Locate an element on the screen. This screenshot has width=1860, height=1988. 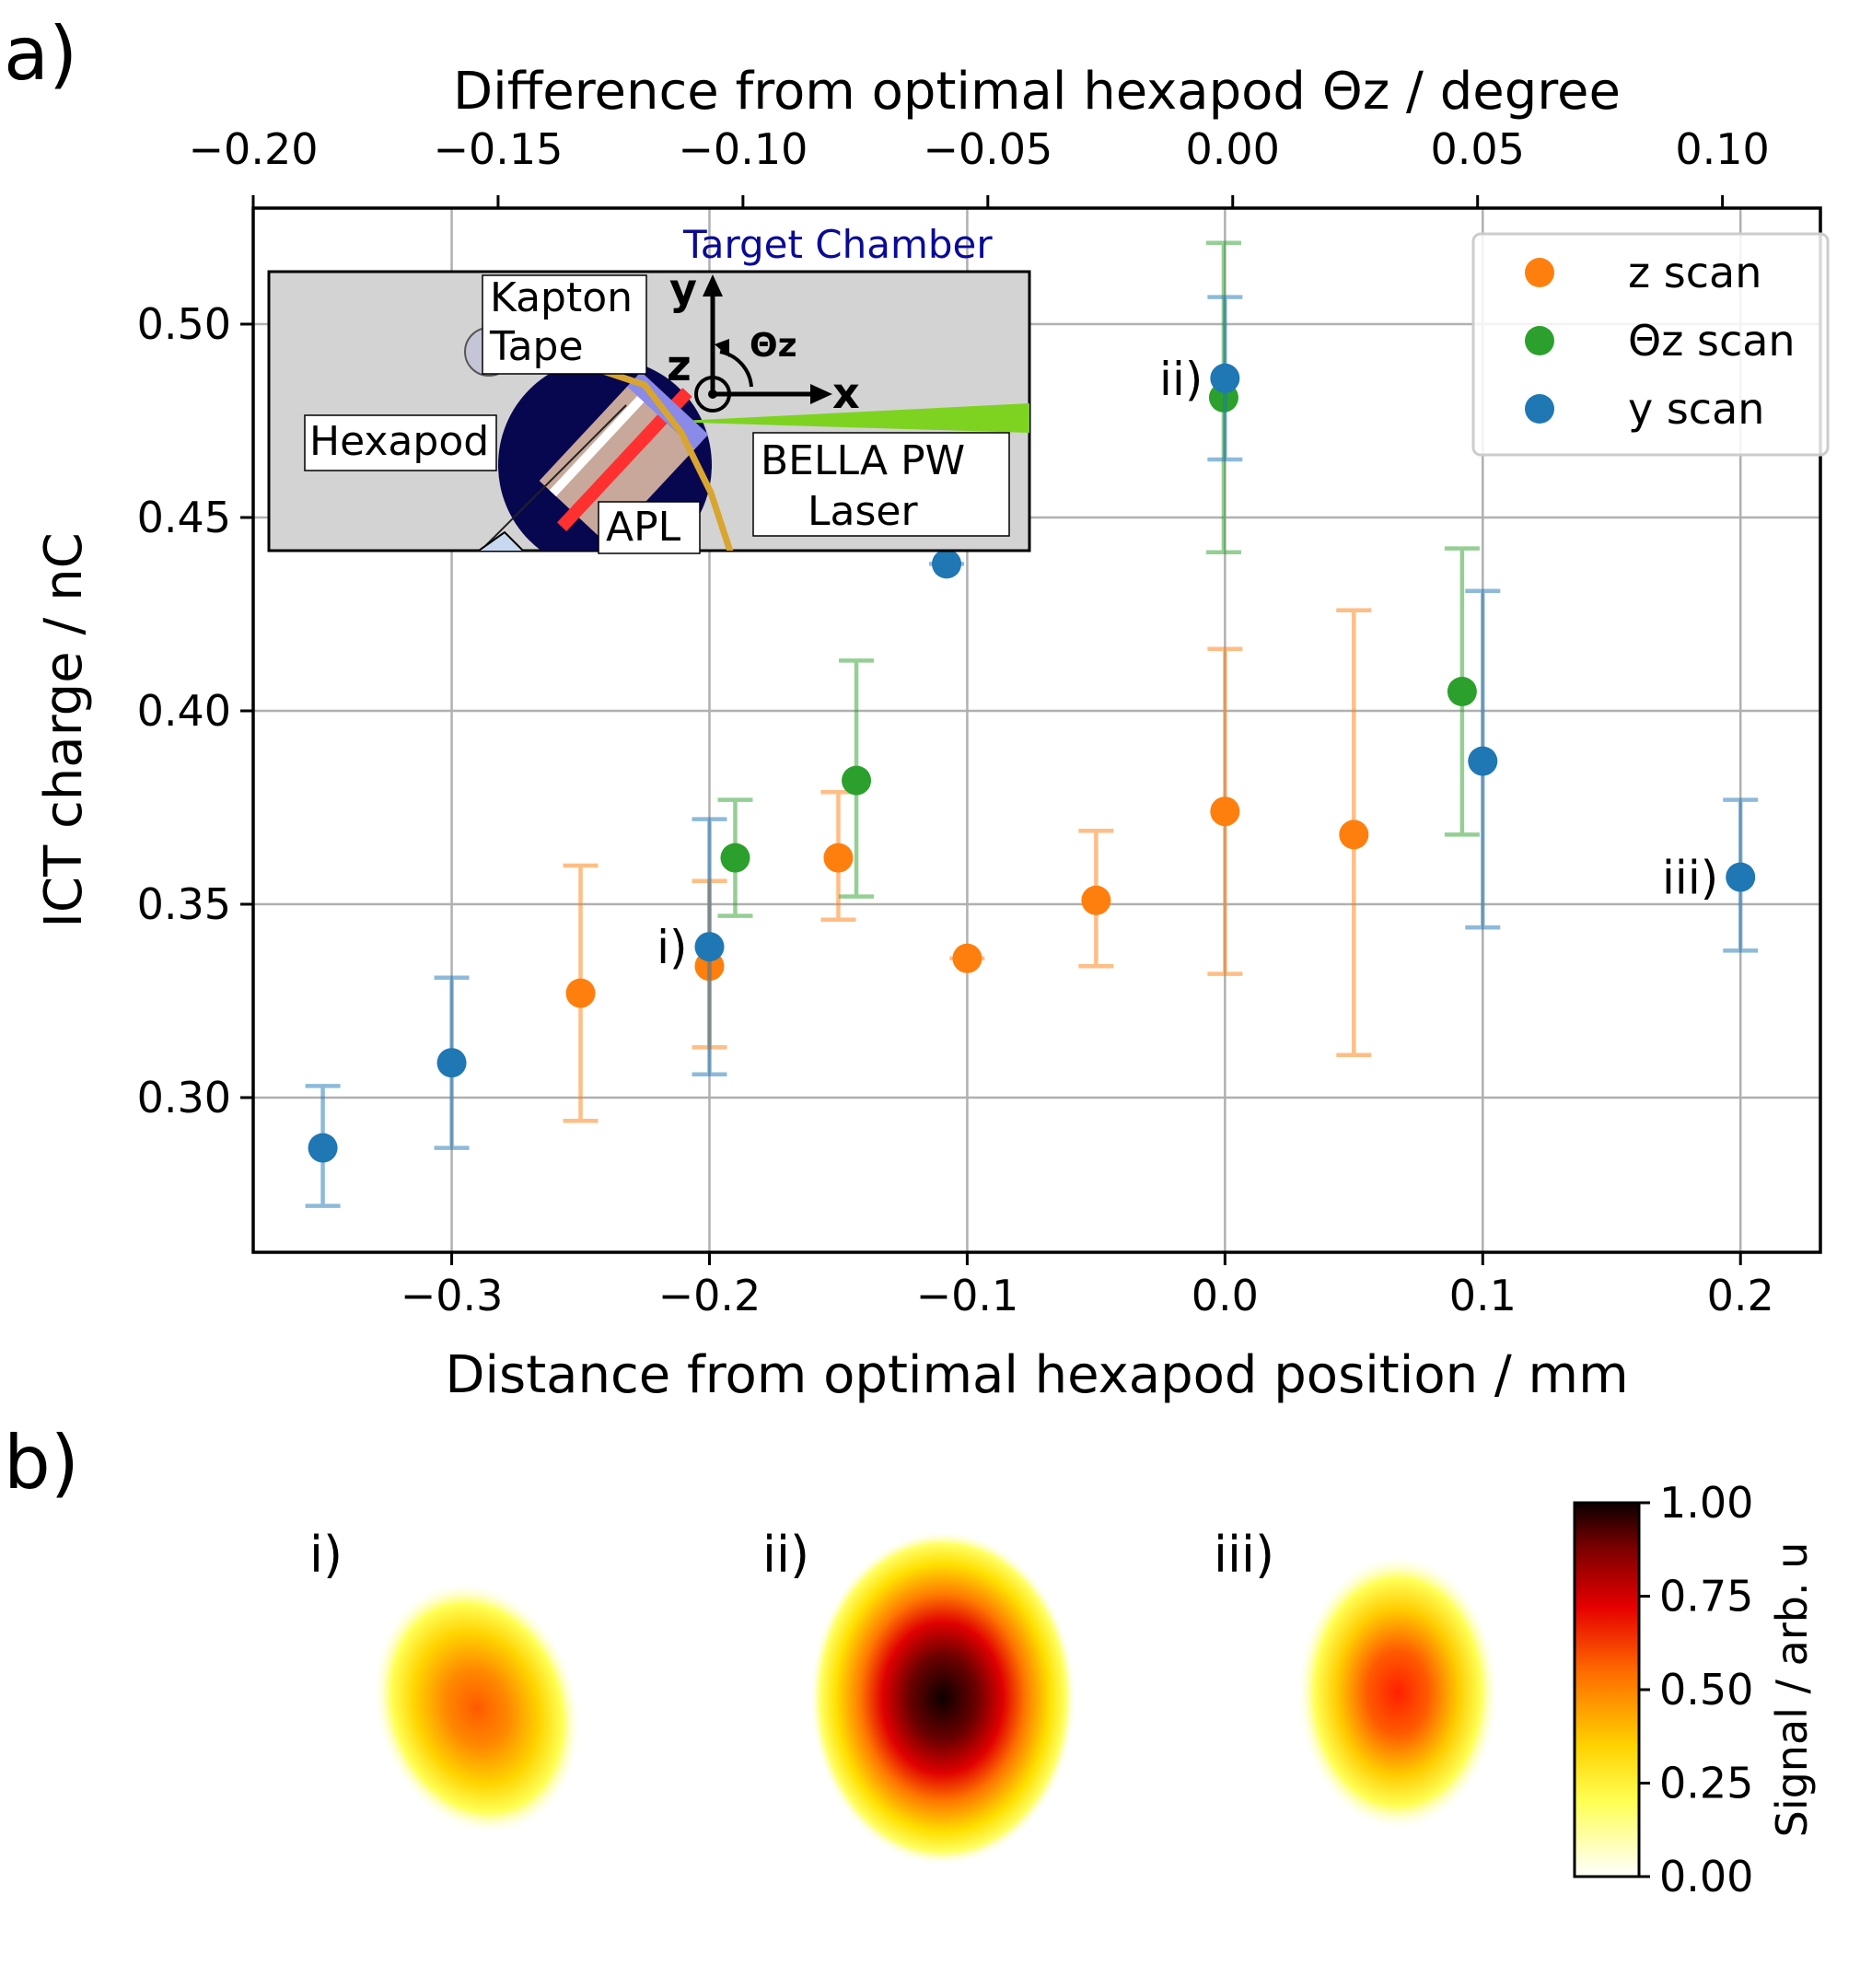
legend-marker-z-scan is located at coordinates (1539, 273).